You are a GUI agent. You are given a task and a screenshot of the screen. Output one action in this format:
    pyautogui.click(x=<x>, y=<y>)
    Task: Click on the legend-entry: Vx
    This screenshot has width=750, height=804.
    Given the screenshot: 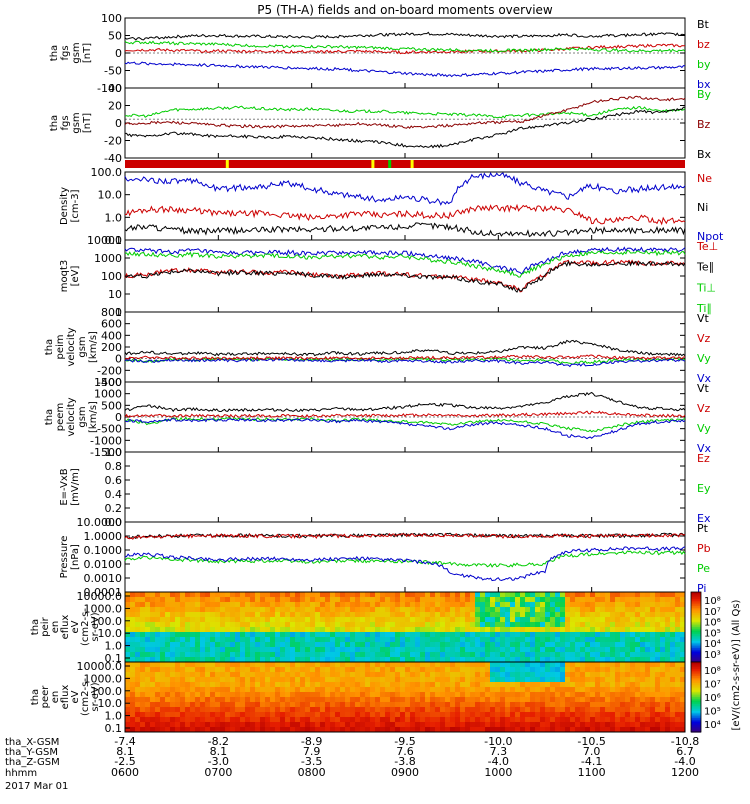 What is the action you would take?
    pyautogui.click(x=704, y=378)
    